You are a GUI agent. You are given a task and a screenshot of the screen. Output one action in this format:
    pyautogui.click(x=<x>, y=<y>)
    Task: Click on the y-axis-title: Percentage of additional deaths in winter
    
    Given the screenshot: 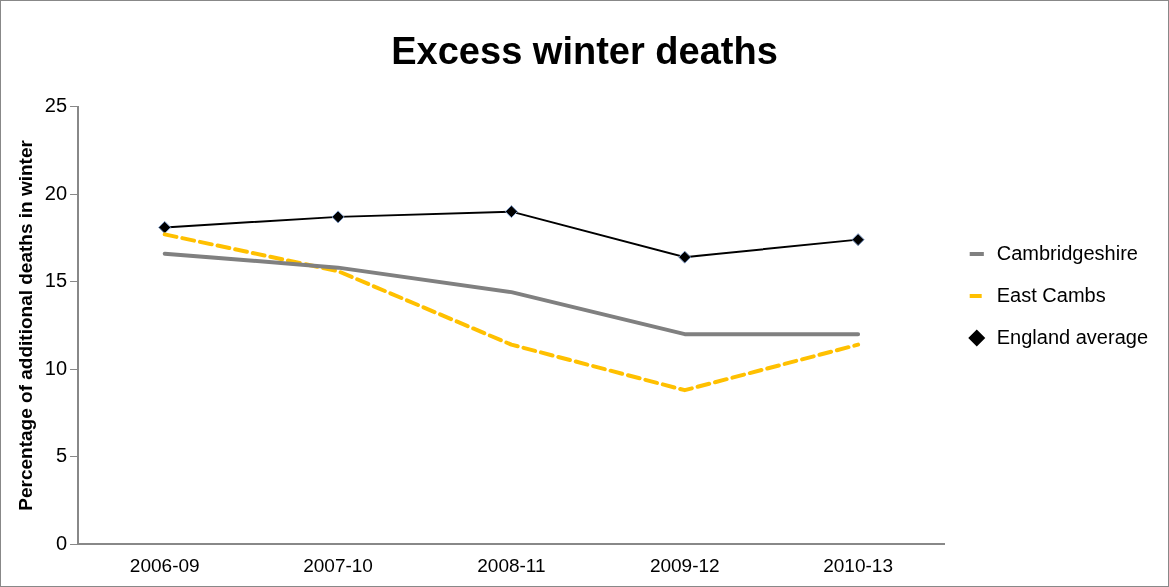 What is the action you would take?
    pyautogui.click(x=25, y=325)
    